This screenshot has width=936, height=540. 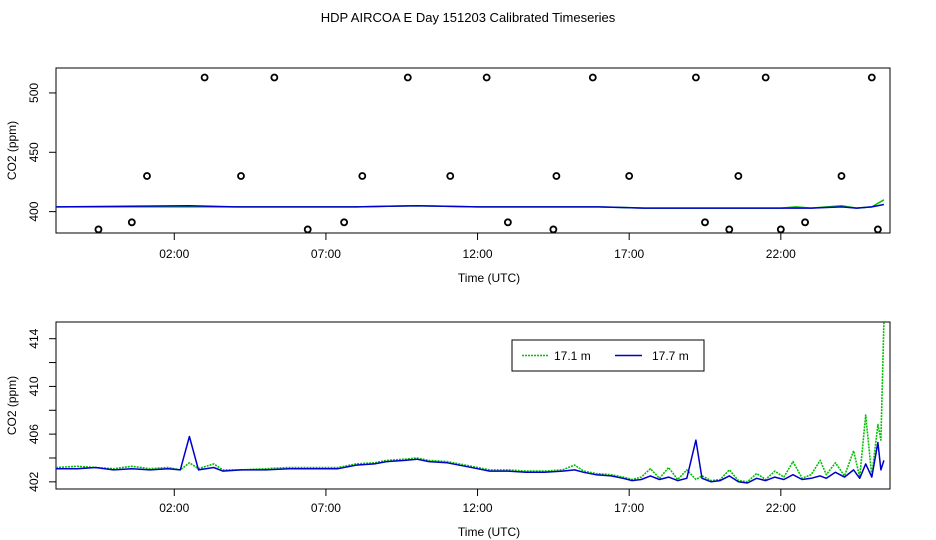 What do you see at coordinates (670, 356) in the screenshot?
I see `legend-label-2: 17.7 m` at bounding box center [670, 356].